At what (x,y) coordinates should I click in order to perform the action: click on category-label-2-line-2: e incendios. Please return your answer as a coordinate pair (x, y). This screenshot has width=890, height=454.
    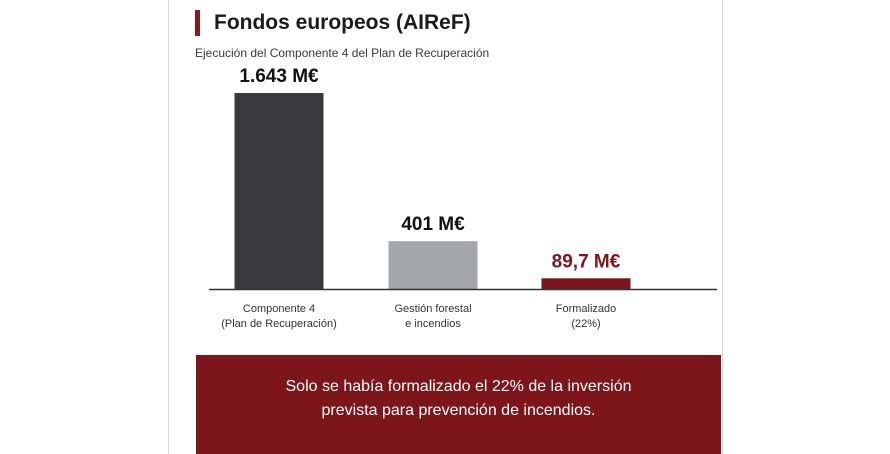
    Looking at the image, I should click on (433, 324).